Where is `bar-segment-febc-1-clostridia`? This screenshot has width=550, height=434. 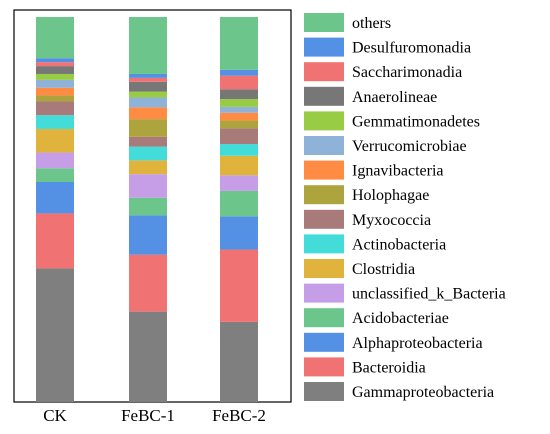 bar-segment-febc-1-clostridia is located at coordinates (148, 167).